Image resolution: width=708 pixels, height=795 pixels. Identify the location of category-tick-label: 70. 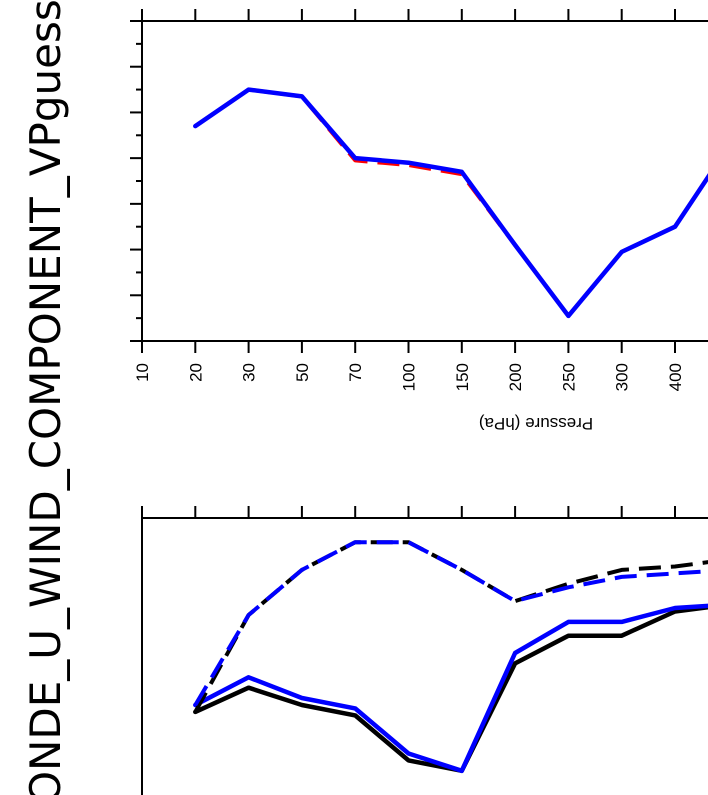
(355, 372).